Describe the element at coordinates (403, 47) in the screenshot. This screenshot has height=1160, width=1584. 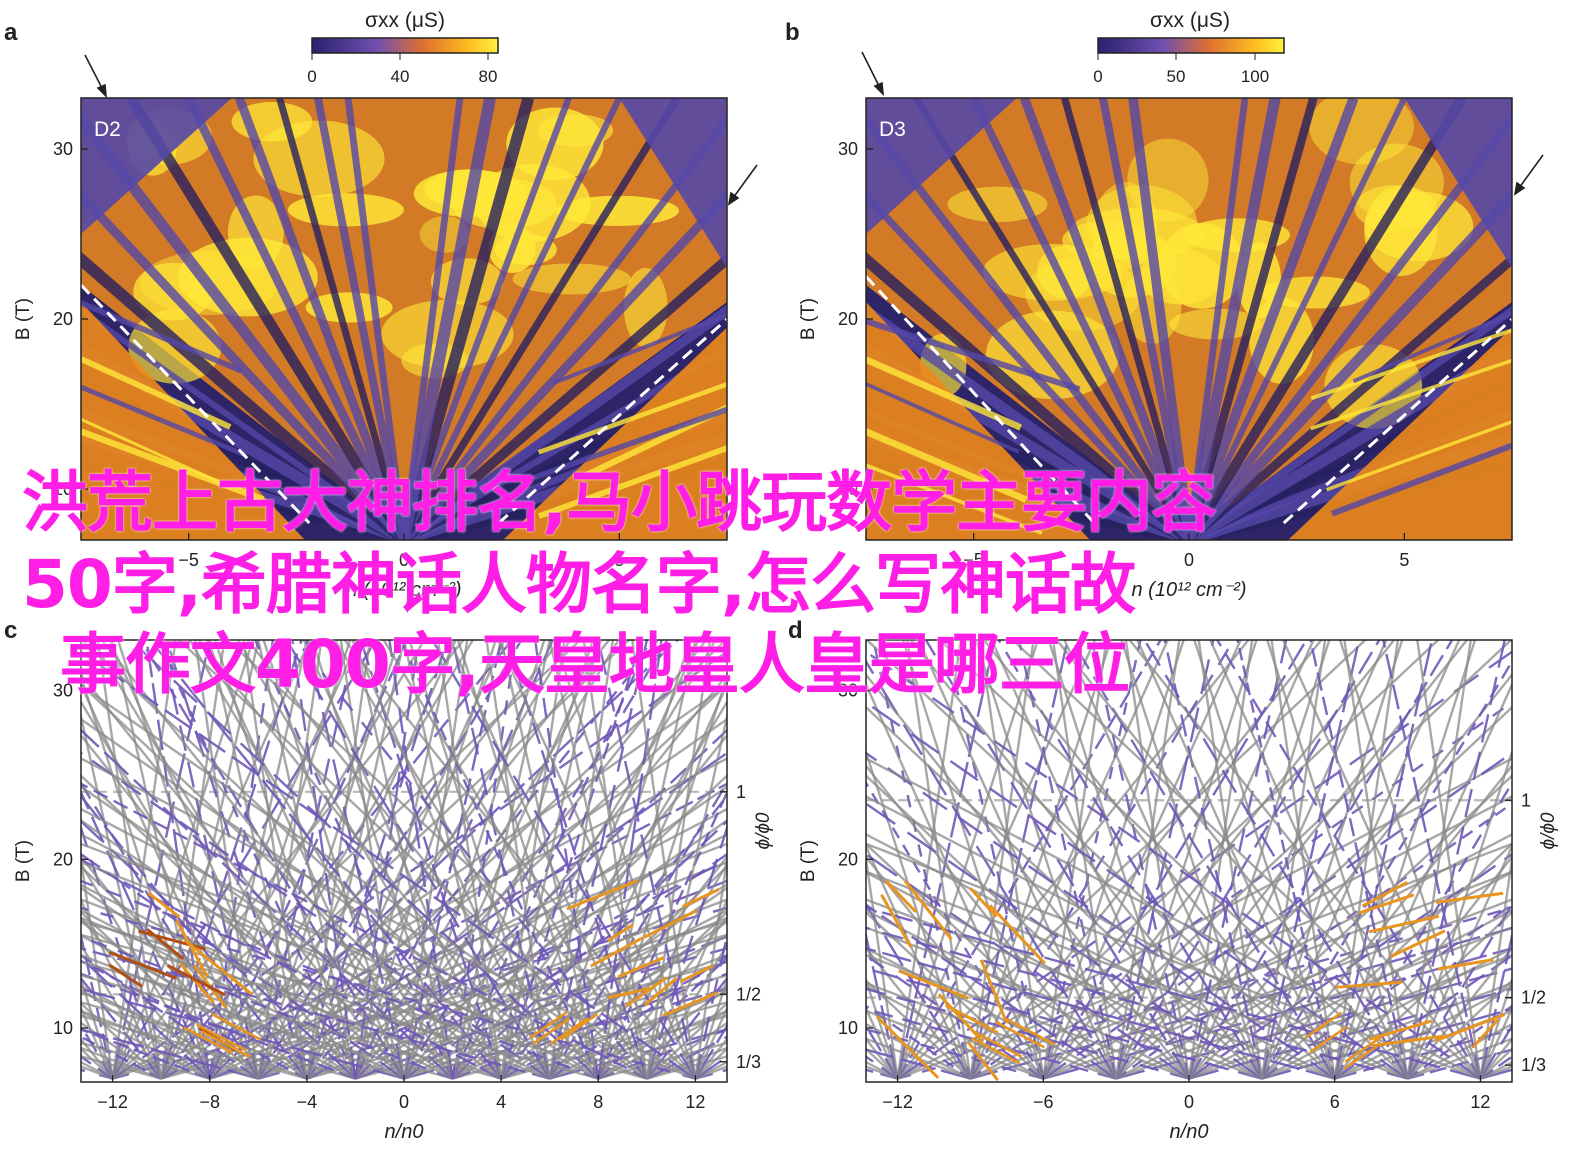
I see `colorbar-a: σxx (μS) 0 40 80` at that location.